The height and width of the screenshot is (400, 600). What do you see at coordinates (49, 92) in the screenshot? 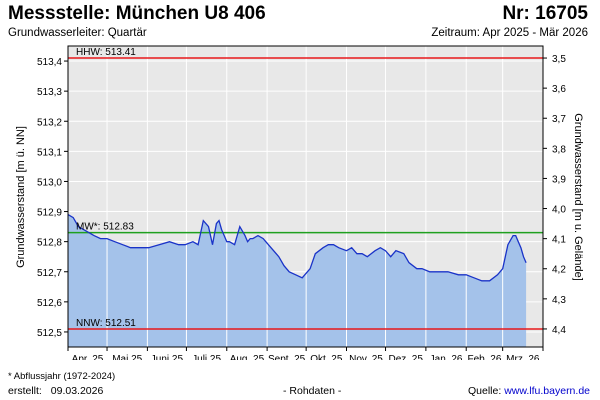
I see `y-tick-label-left: 513,3` at bounding box center [49, 92].